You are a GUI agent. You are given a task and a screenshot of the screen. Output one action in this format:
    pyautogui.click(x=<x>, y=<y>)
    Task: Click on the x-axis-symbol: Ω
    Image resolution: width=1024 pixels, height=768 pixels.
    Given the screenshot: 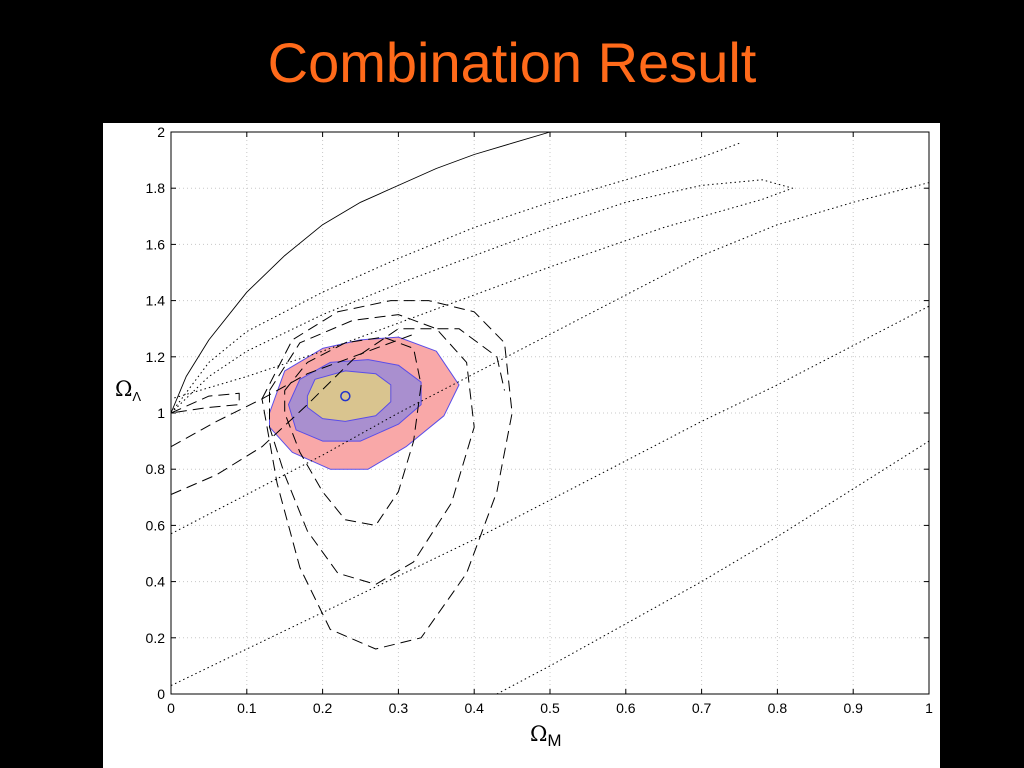 What is the action you would take?
    pyautogui.click(x=538, y=734)
    